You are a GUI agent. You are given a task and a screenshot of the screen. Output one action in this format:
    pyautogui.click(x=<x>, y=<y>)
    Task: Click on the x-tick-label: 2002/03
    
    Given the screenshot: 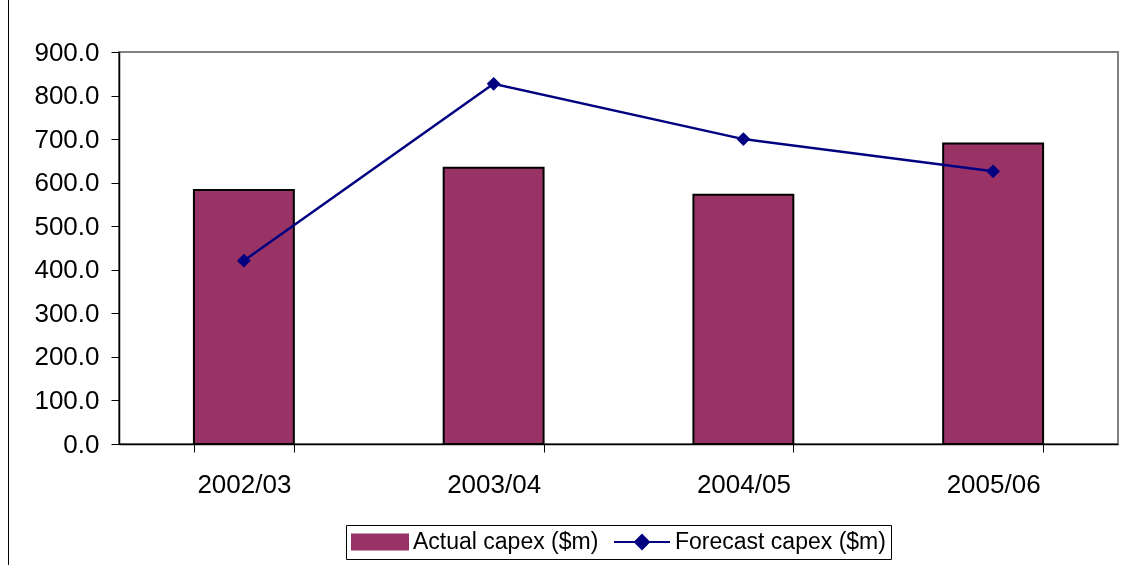 What is the action you would take?
    pyautogui.click(x=244, y=483)
    